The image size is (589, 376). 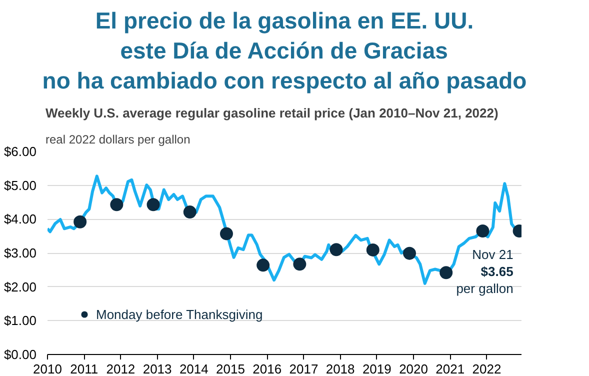 I want to click on x-tick-label: 2015, so click(x=230, y=369).